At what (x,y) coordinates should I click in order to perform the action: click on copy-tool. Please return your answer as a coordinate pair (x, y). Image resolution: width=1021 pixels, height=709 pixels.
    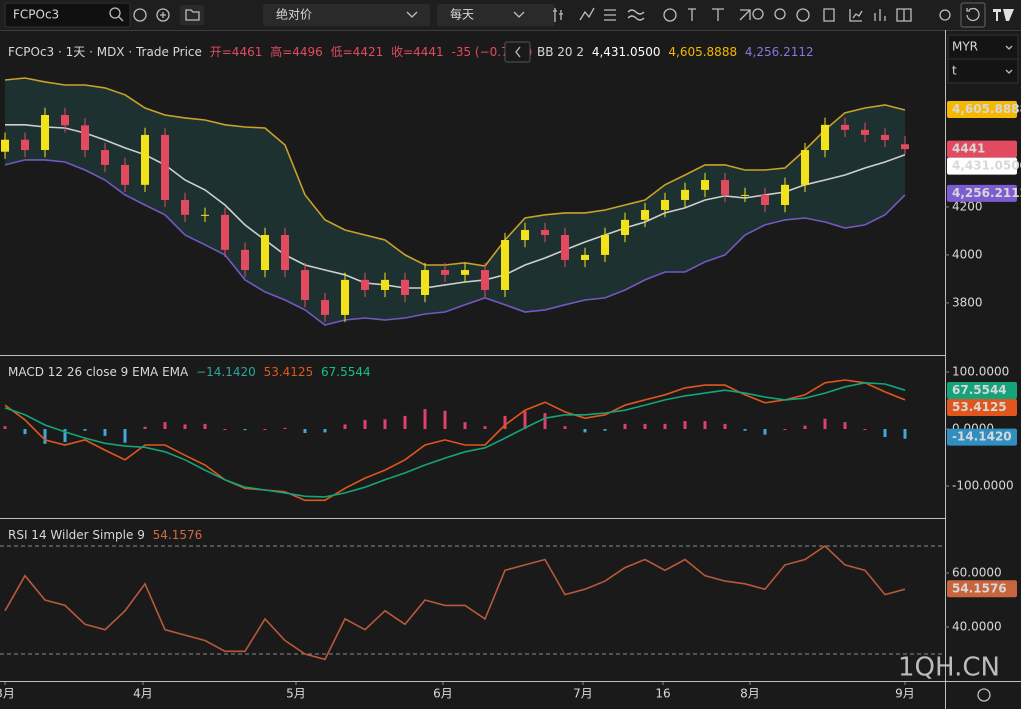
    Looking at the image, I should click on (829, 15).